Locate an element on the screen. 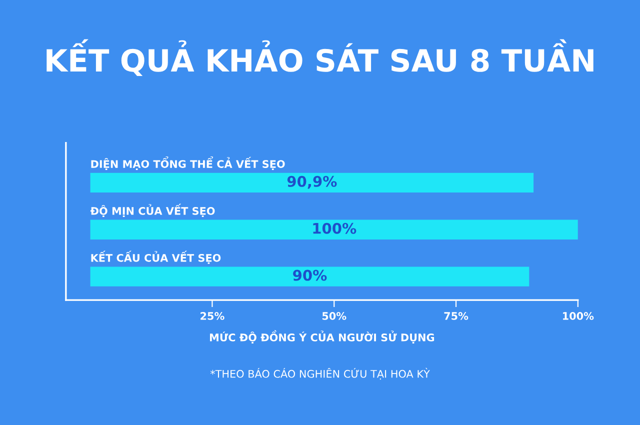 This screenshot has width=640, height=425. y-tick-label: DIỆN MẠO TỔNG THỂ CẢ VẾT SẸO is located at coordinates (188, 163).